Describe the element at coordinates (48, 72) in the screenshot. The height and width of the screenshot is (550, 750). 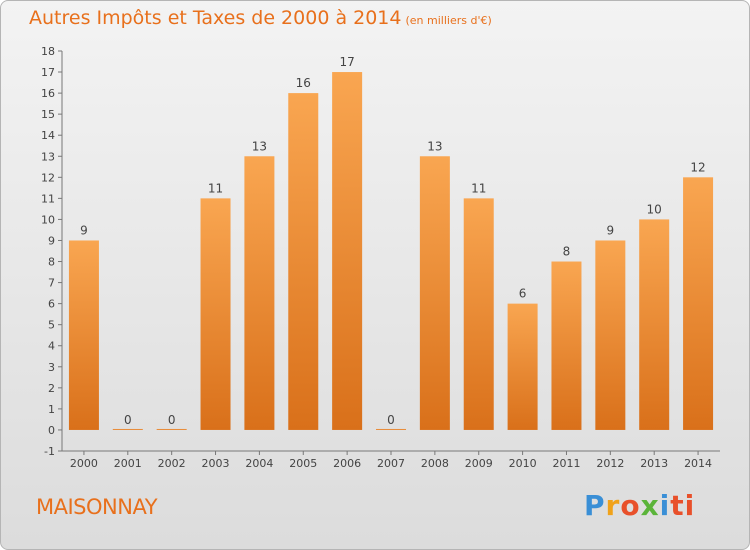
I see `y-tick-label: 17` at that location.